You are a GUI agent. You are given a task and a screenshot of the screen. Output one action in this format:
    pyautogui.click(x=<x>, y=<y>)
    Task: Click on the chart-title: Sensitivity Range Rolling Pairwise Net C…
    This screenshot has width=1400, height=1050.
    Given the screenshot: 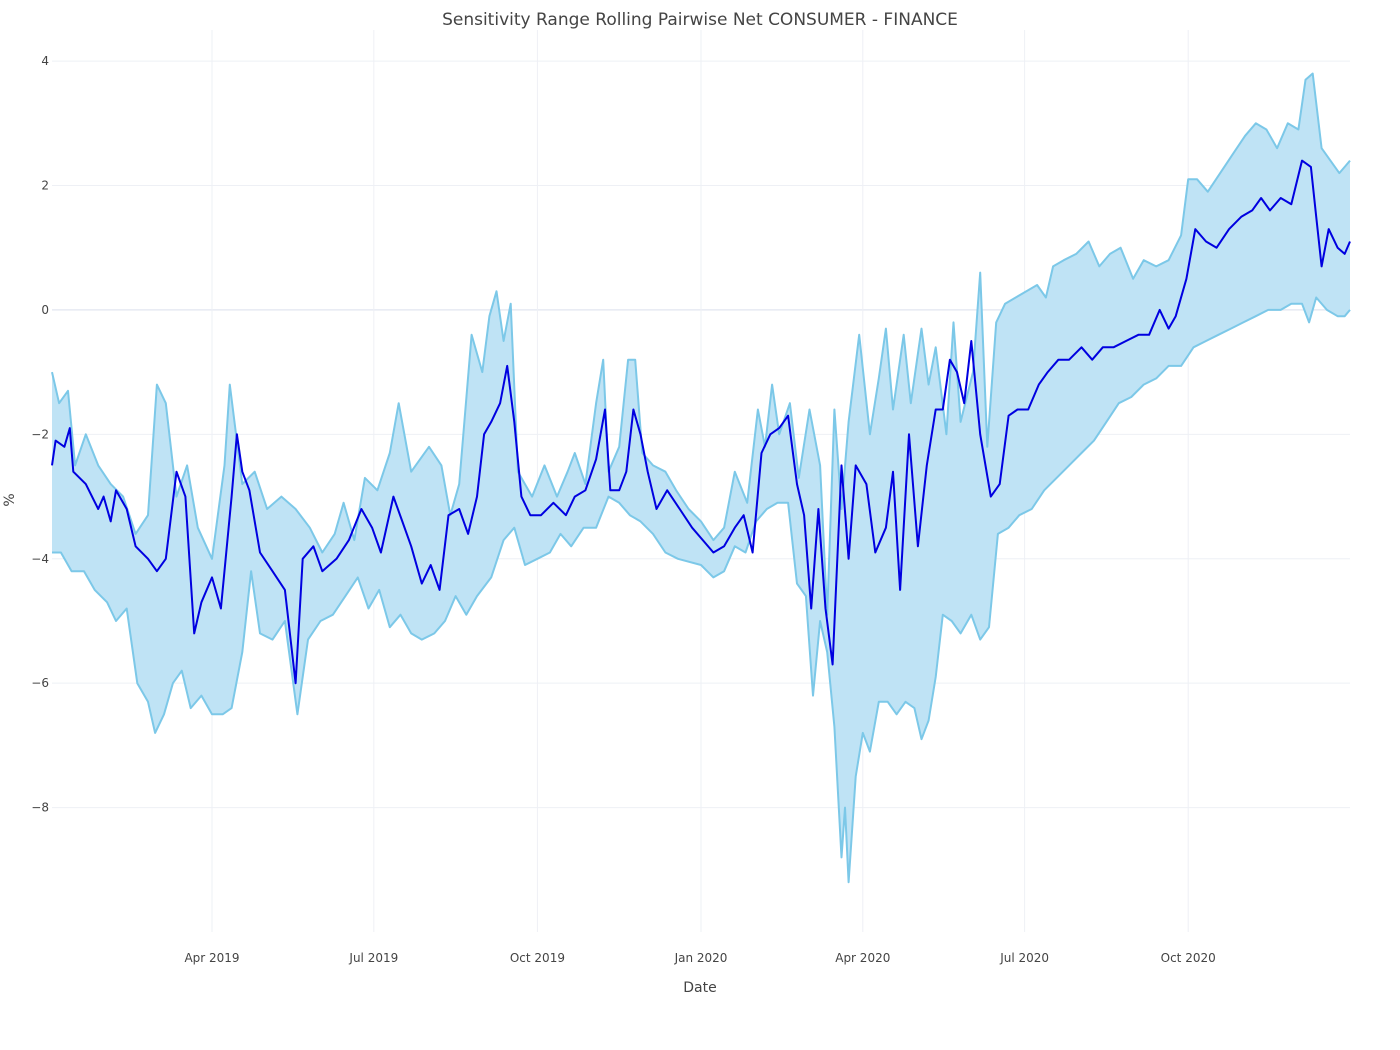 What is the action you would take?
    pyautogui.click(x=700, y=20)
    